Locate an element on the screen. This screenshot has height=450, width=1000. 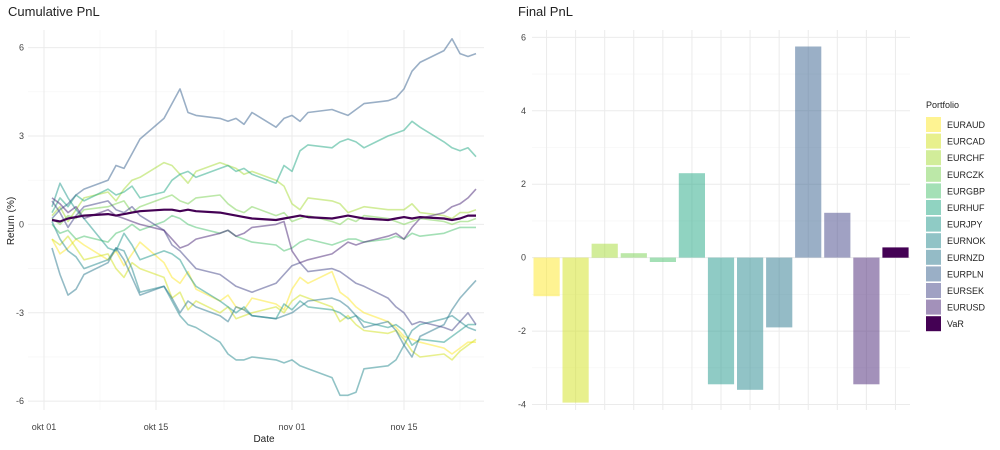
y-tick-label: -2 is located at coordinates (522, 331).